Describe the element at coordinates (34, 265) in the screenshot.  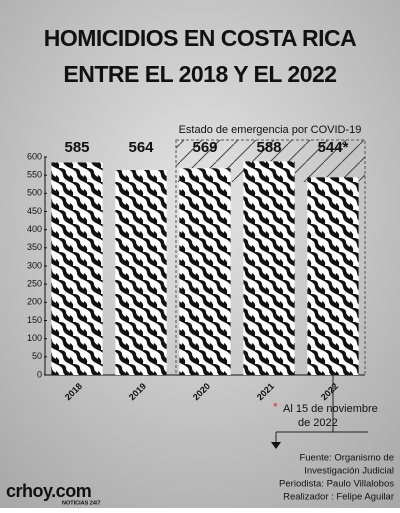
I see `y-tick-label: 300` at that location.